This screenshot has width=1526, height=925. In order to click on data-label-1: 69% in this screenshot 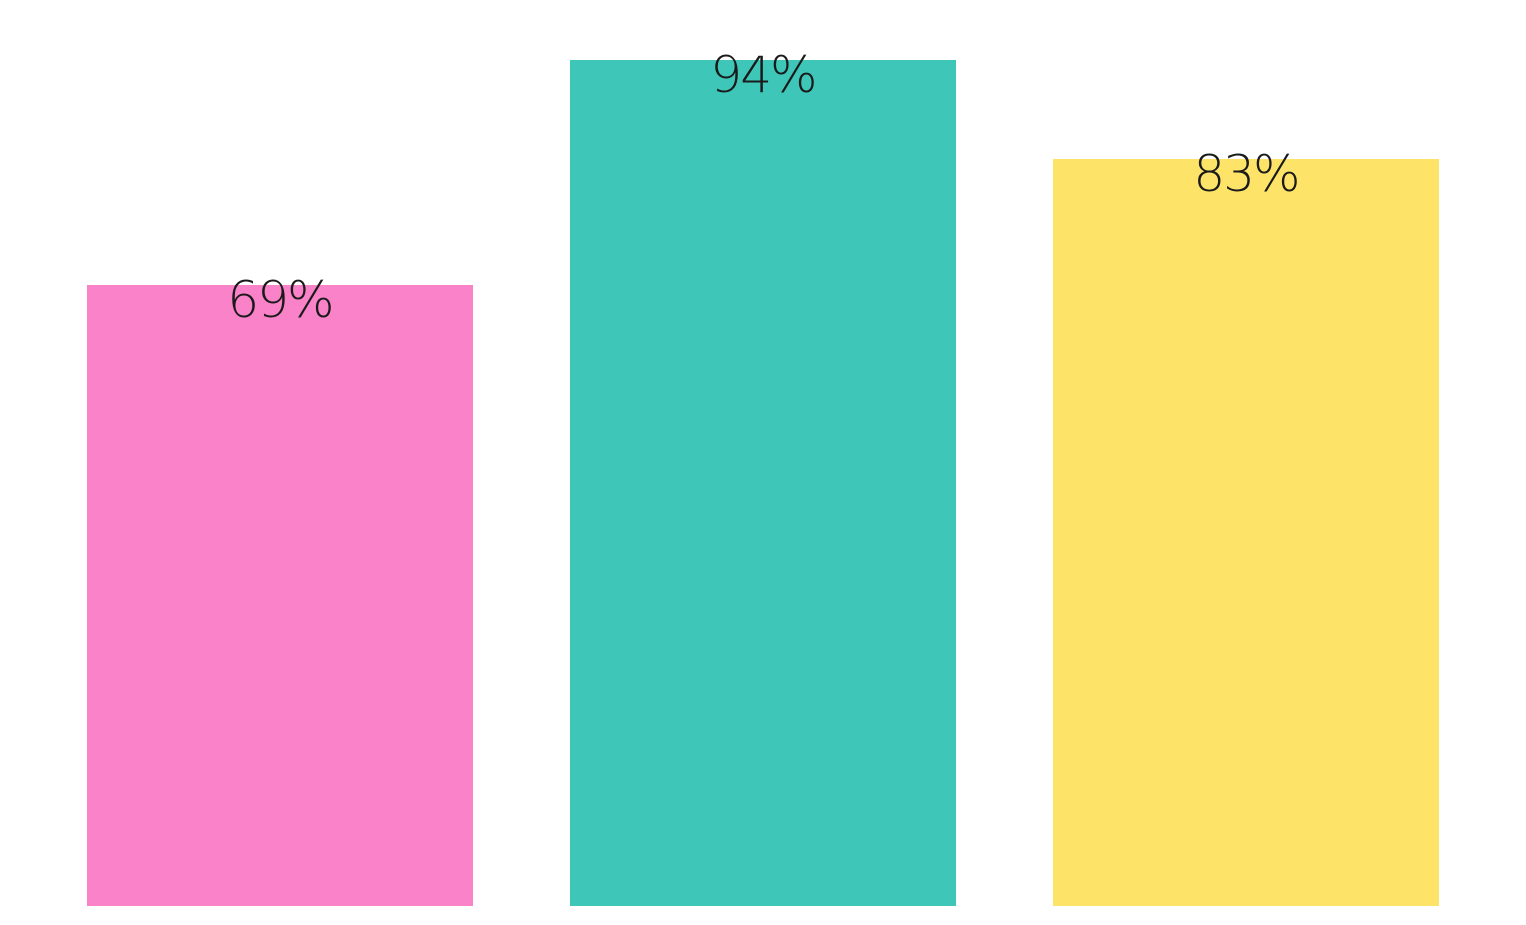, I will do `click(279, 300)`.